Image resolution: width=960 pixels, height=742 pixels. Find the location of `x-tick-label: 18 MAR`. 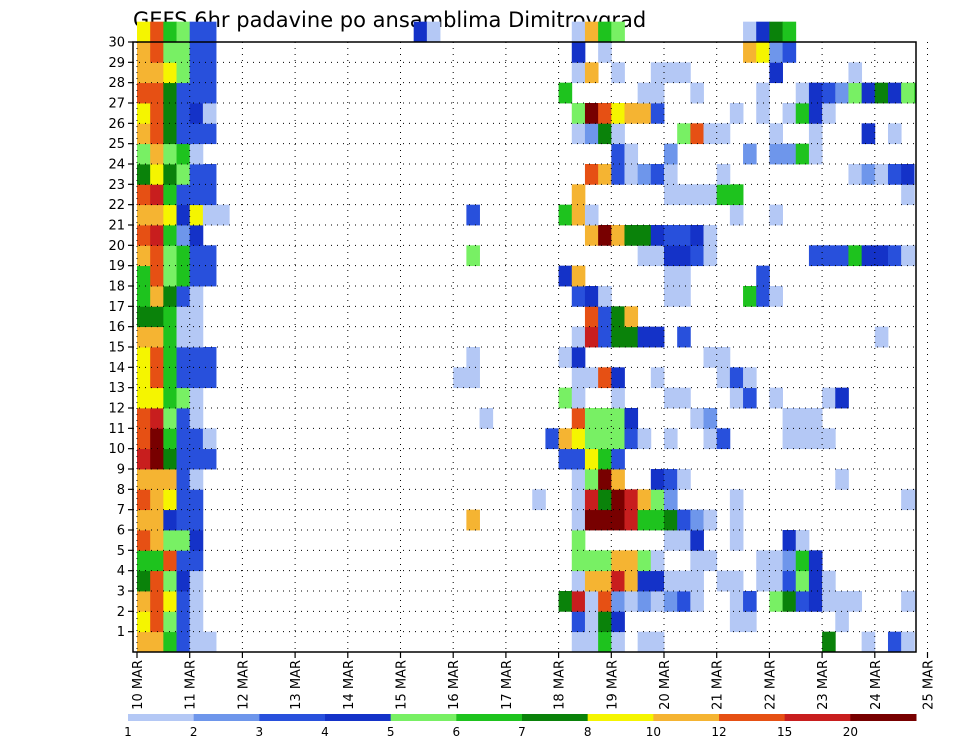

x-tick-label: 18 MAR is located at coordinates (560, 685).